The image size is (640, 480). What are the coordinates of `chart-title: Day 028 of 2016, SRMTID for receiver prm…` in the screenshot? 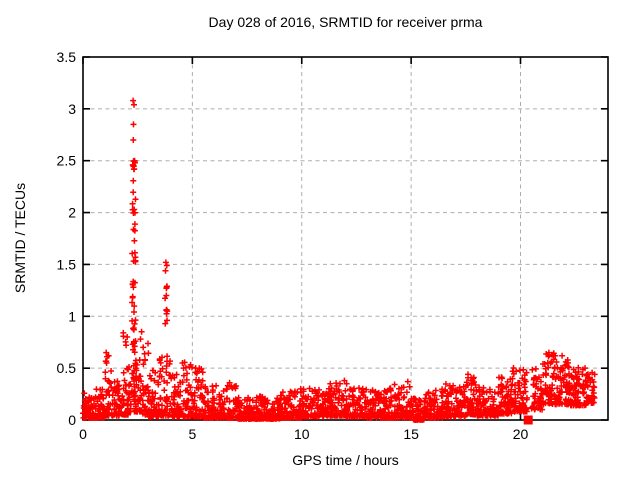 It's located at (345, 22).